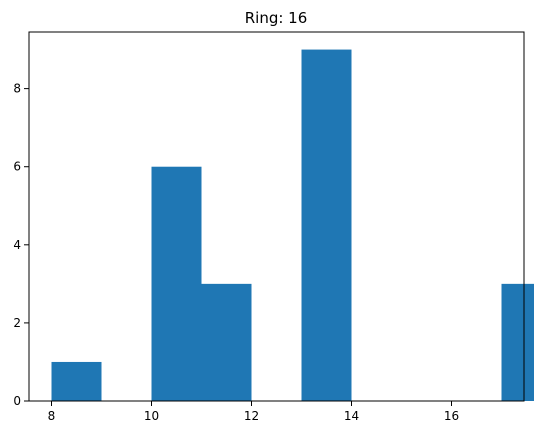 This screenshot has height=439, width=534. What do you see at coordinates (17, 323) in the screenshot?
I see `y-tick-label: 2` at bounding box center [17, 323].